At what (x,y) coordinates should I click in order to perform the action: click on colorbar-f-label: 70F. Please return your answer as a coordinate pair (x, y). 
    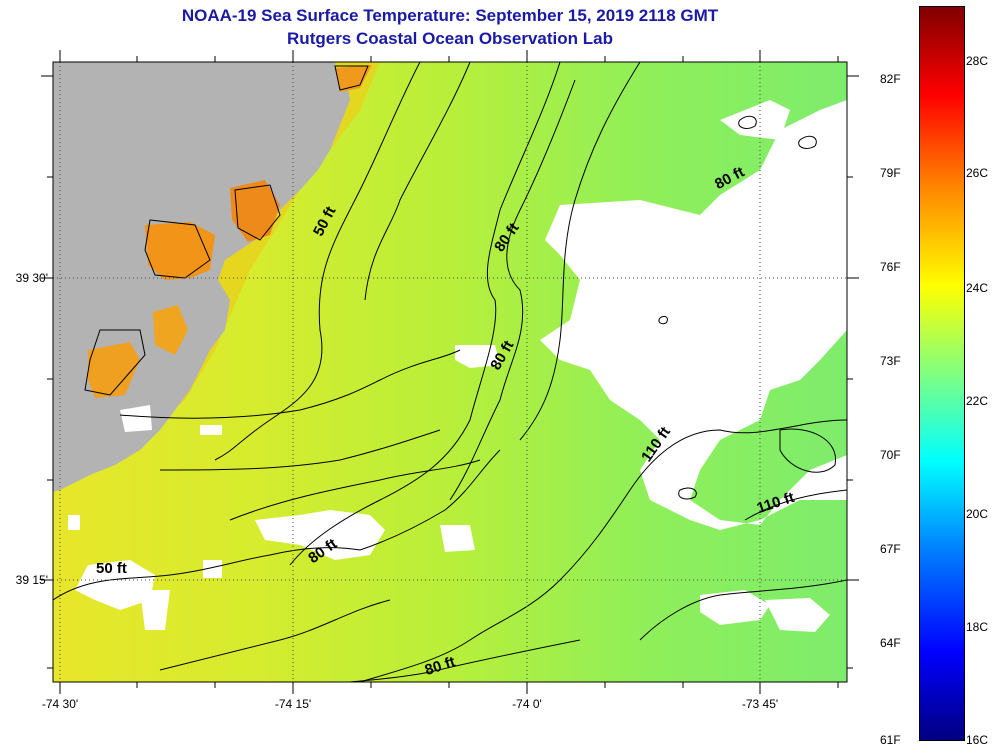
    Looking at the image, I should click on (890, 455).